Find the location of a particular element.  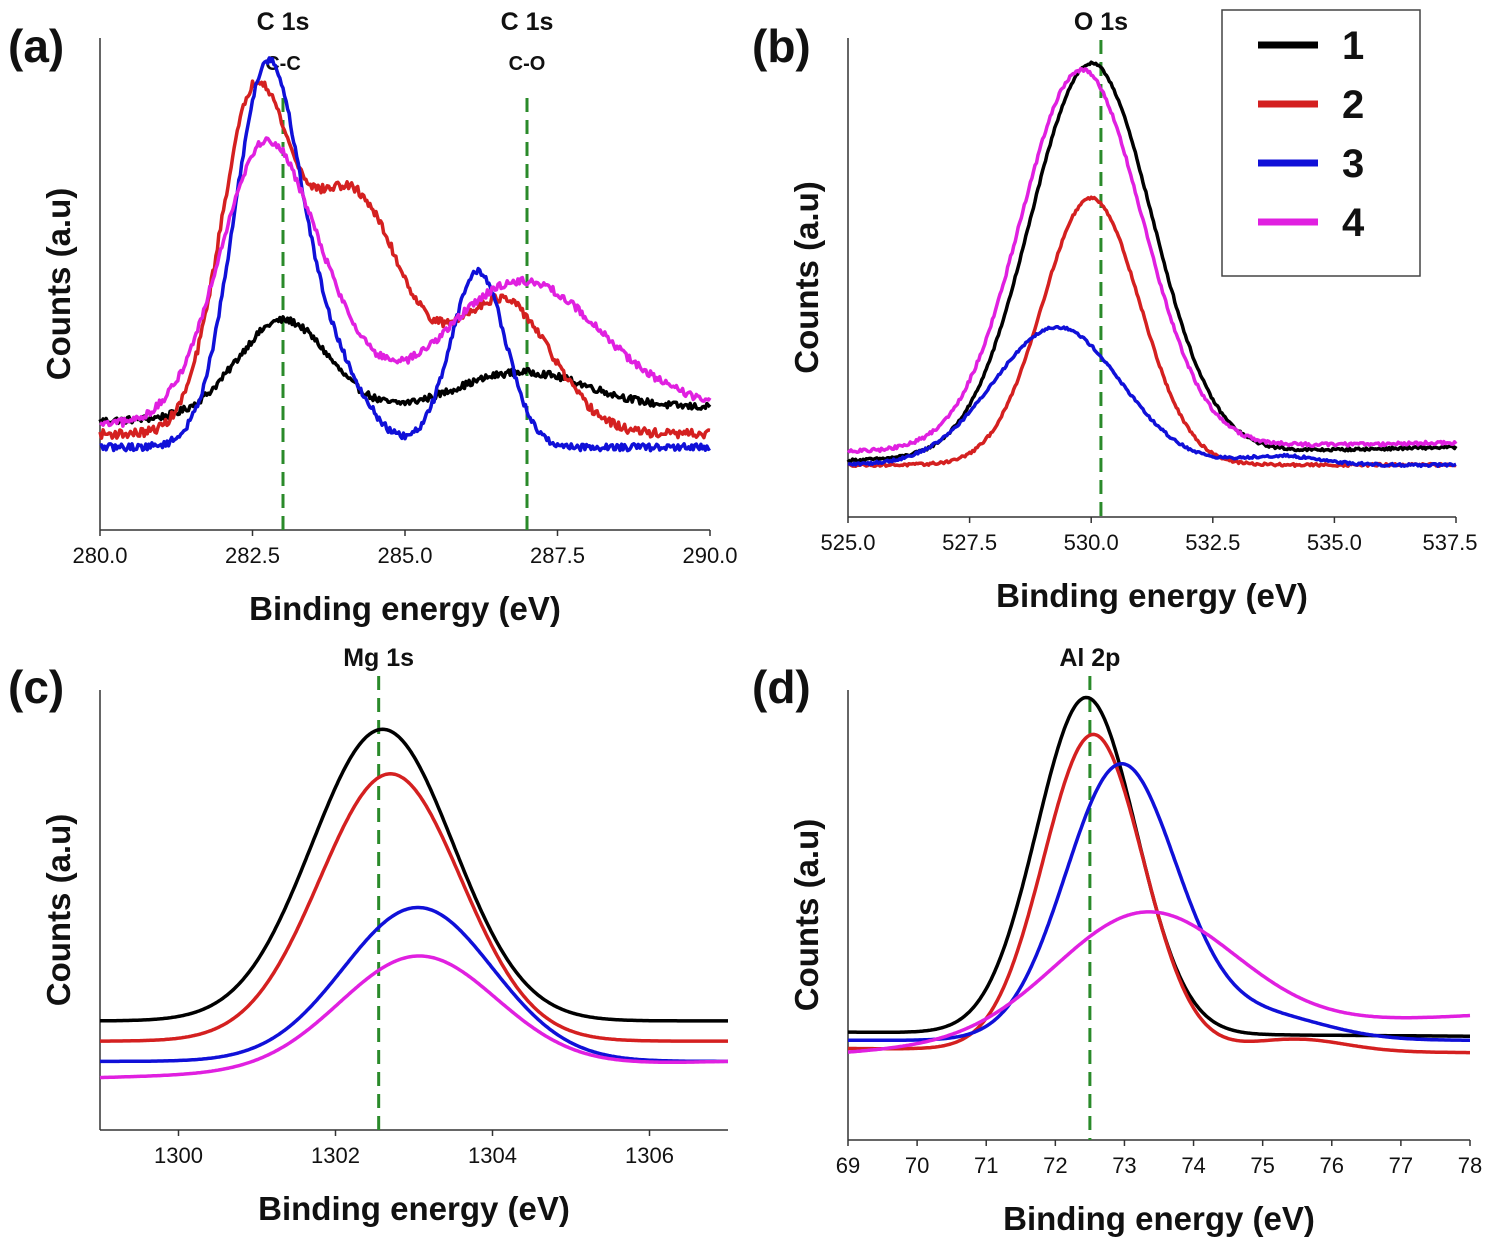

x-tick-label: 532.5 is located at coordinates (1212, 542).